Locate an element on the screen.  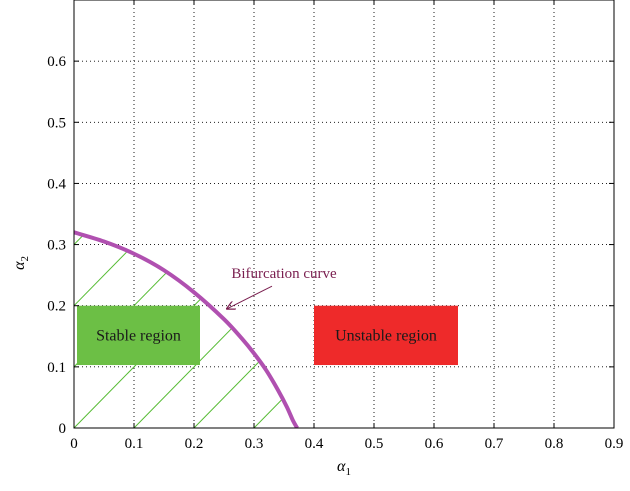
unstable-region-box is located at coordinates (386, 335).